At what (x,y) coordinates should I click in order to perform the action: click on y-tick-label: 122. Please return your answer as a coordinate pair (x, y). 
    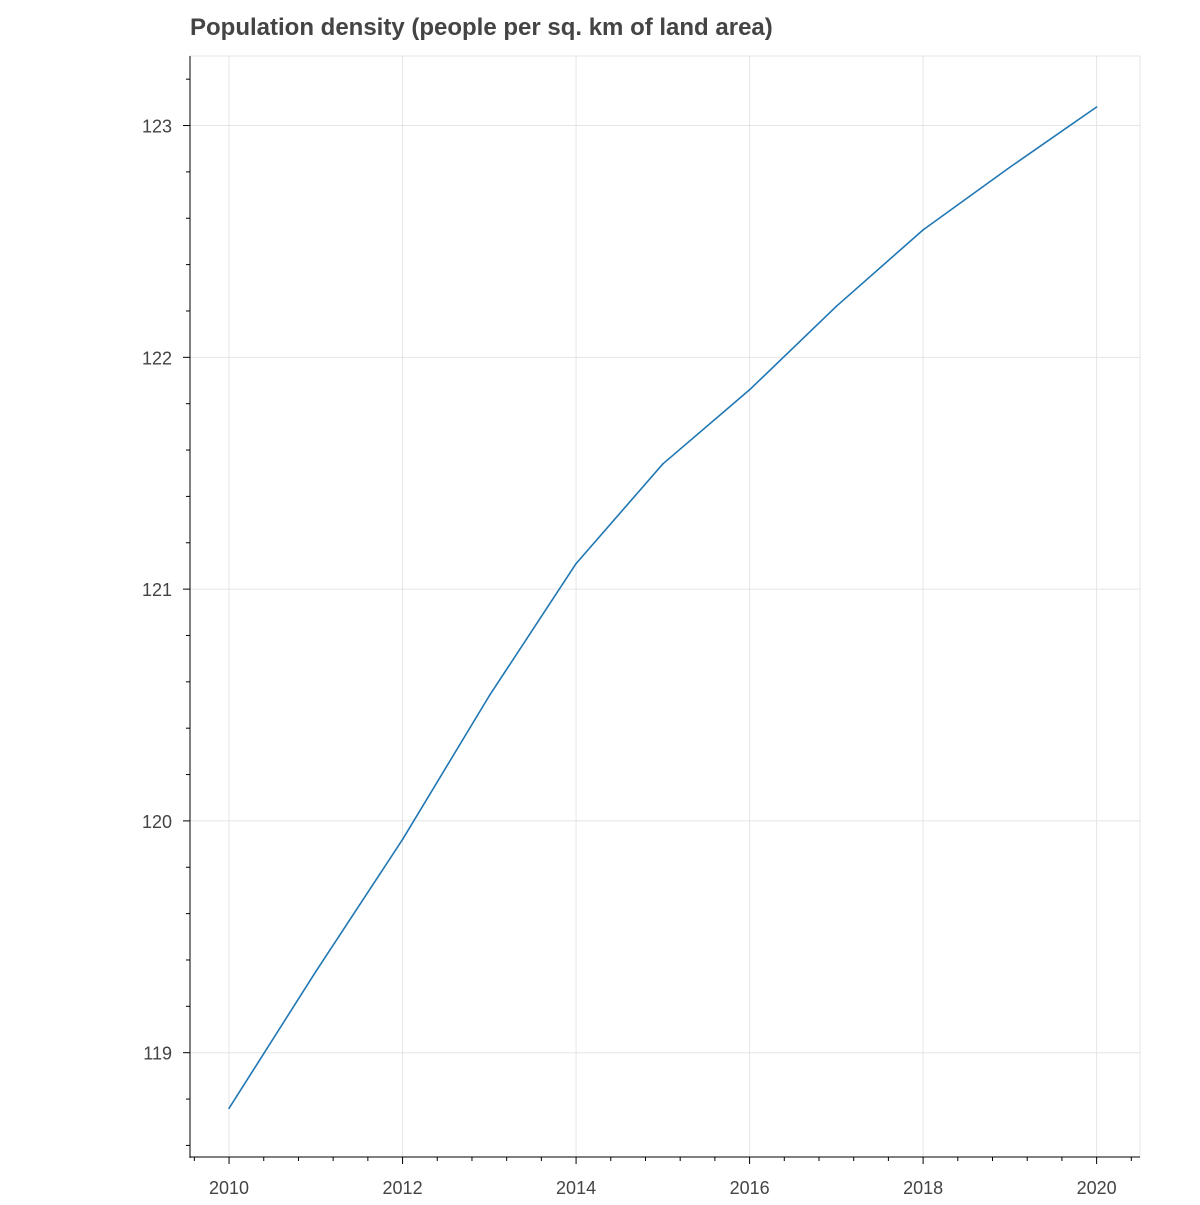
    Looking at the image, I should click on (157, 358).